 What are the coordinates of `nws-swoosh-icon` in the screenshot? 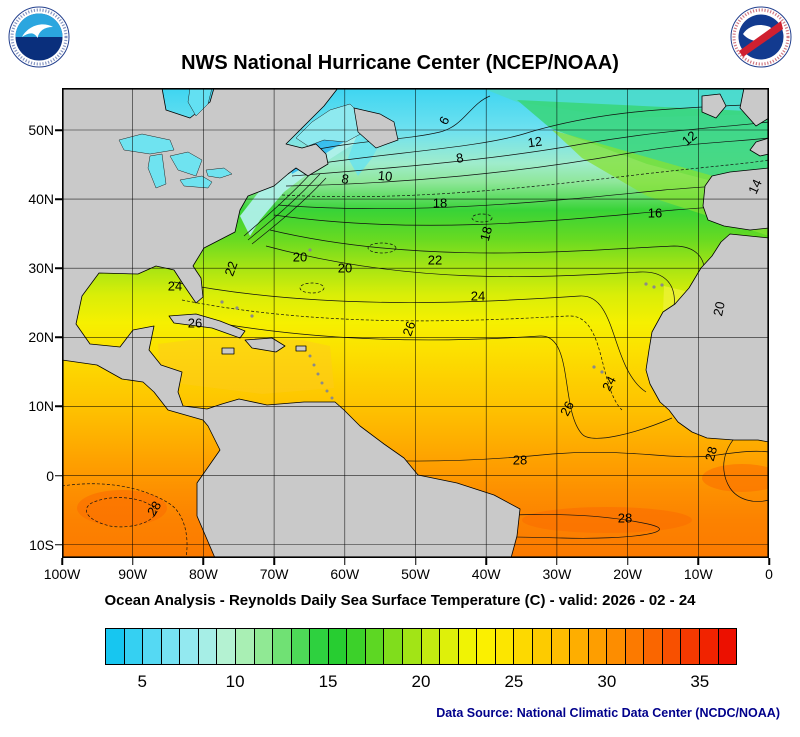 It's located at (761, 39).